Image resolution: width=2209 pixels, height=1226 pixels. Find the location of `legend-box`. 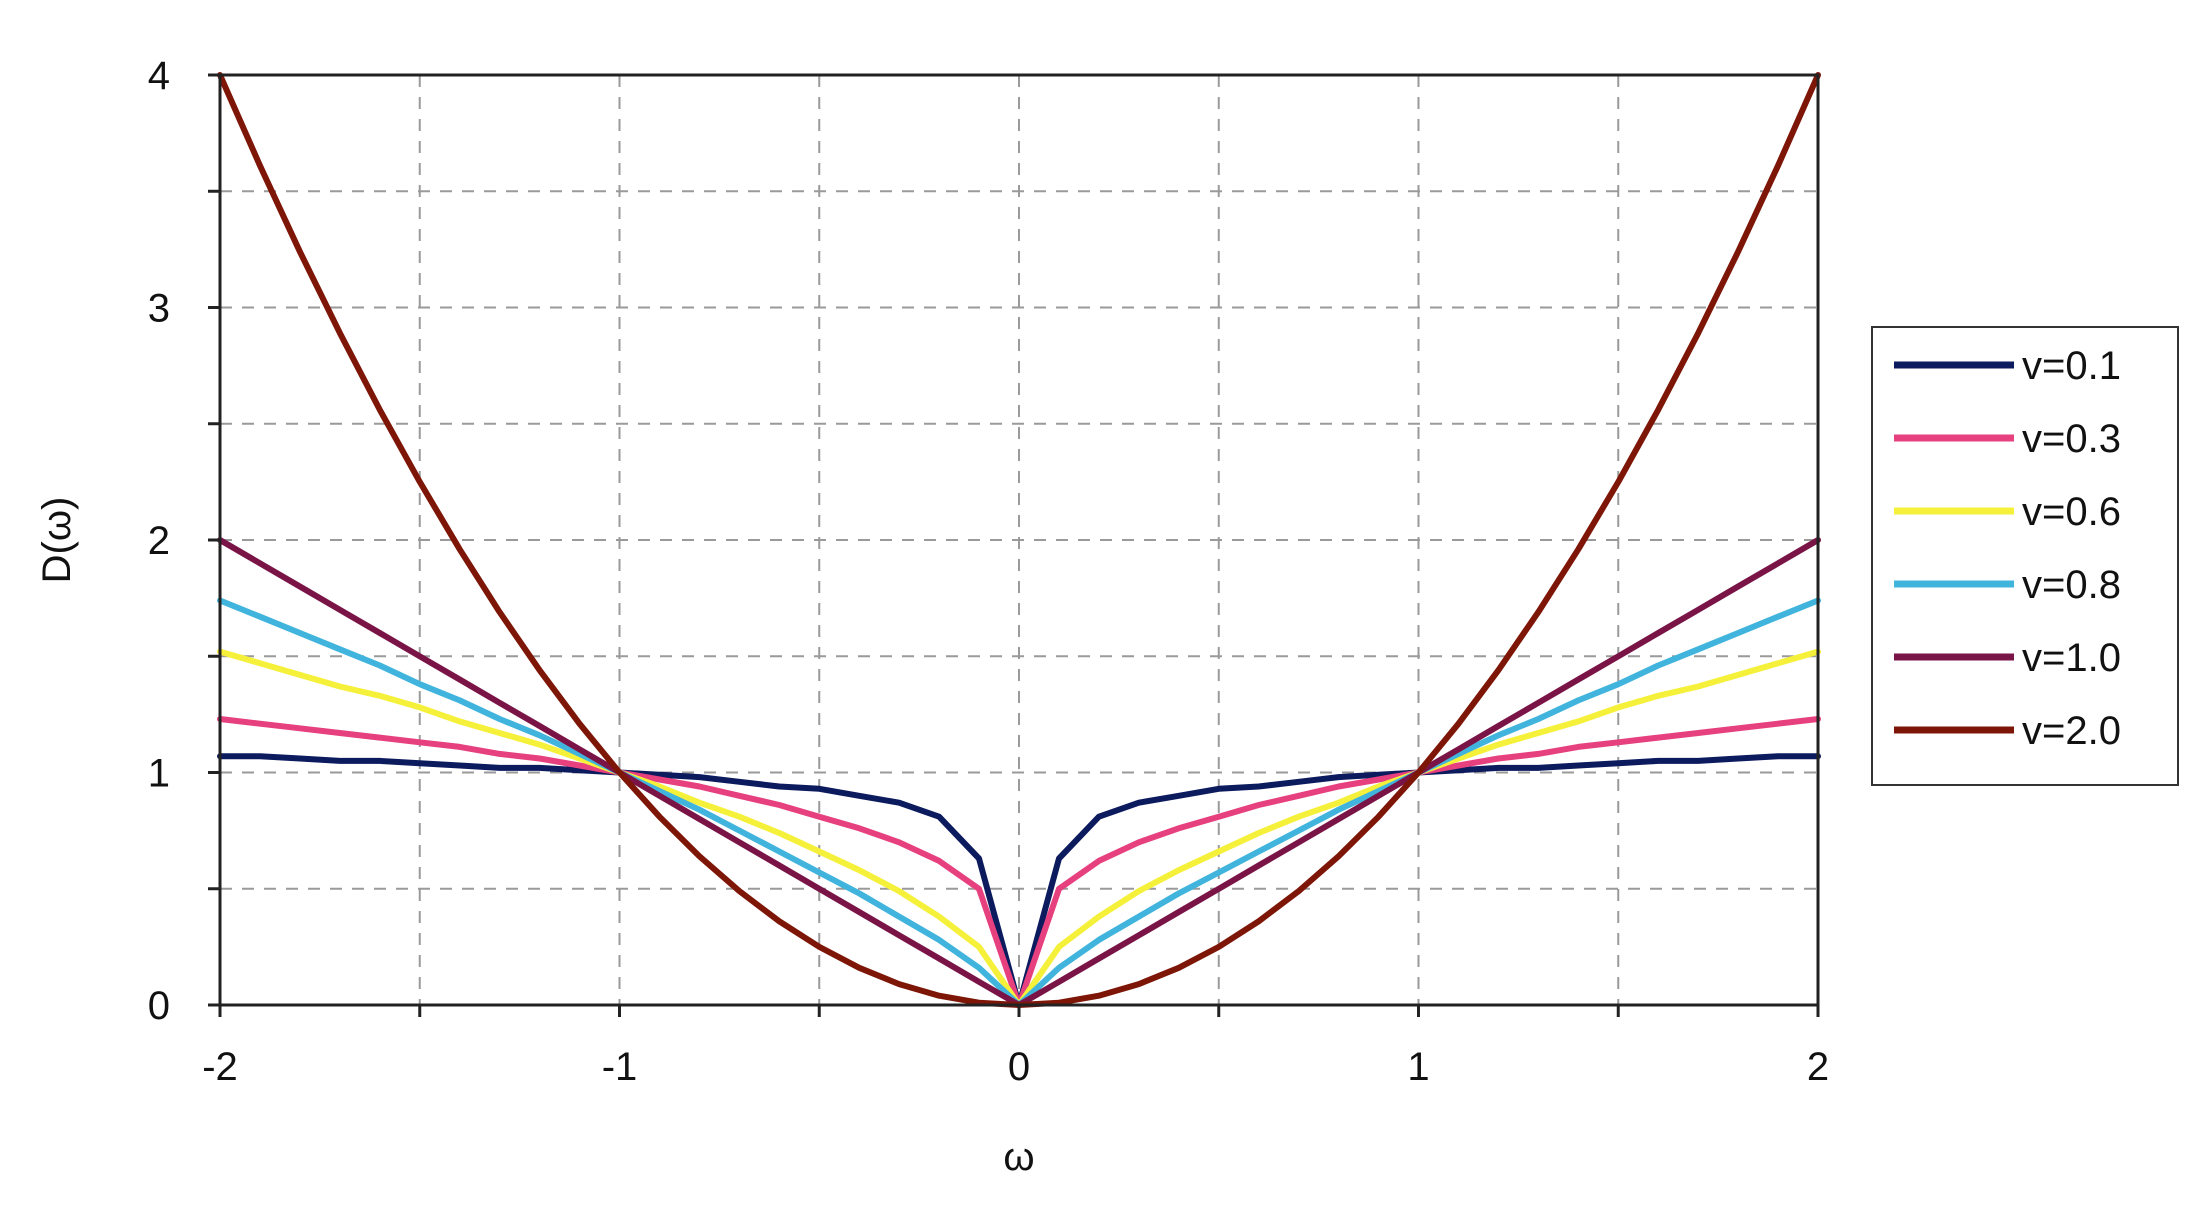

legend-box is located at coordinates (2025, 556).